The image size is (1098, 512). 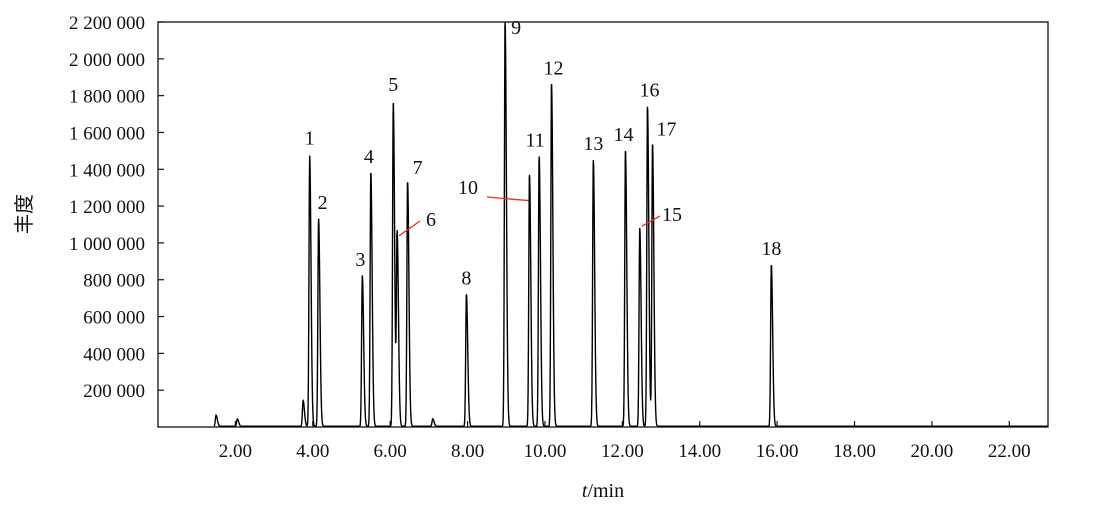 What do you see at coordinates (114, 354) in the screenshot?
I see `y-tick-label: 400 000` at bounding box center [114, 354].